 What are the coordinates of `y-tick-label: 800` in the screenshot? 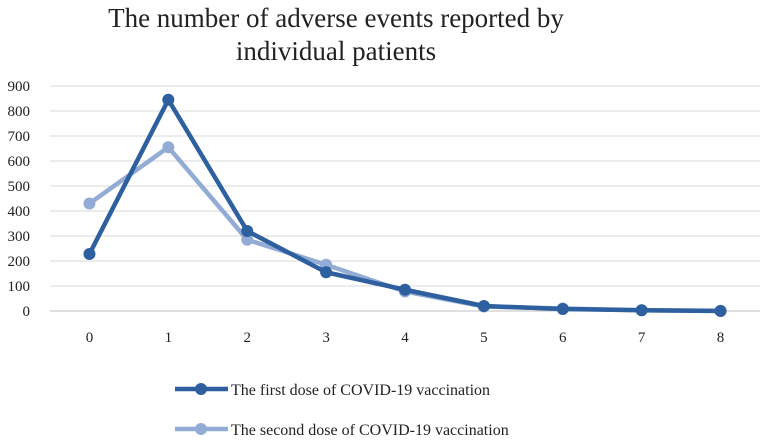 It's located at (19, 112).